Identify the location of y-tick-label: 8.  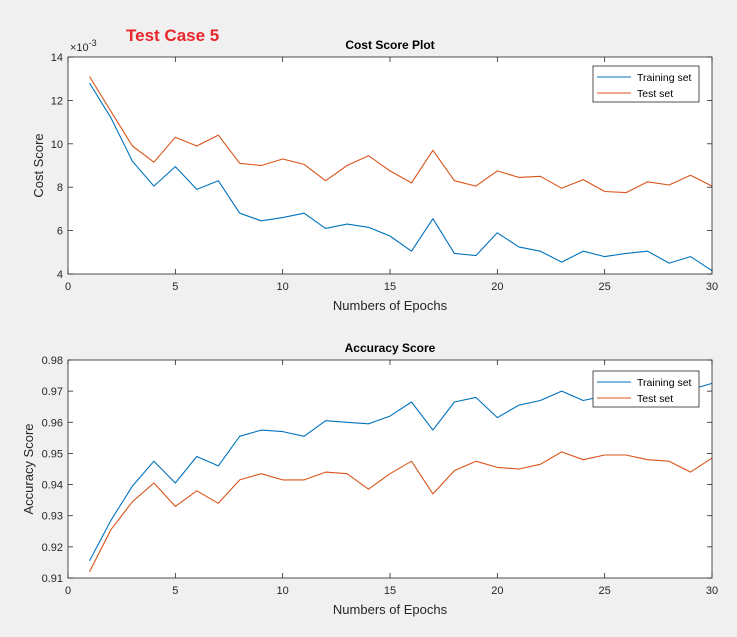
(60, 188).